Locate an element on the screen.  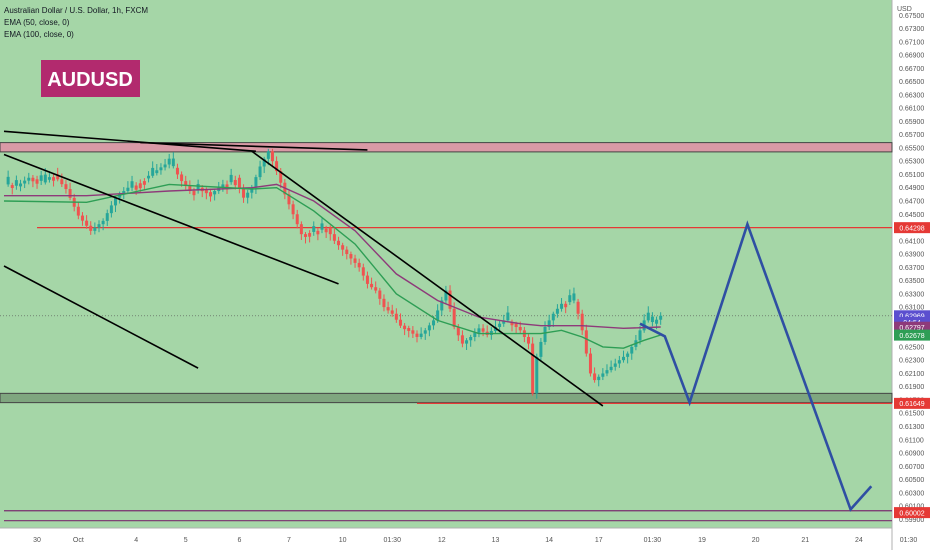
x-tick-label: 14 is located at coordinates (549, 540).